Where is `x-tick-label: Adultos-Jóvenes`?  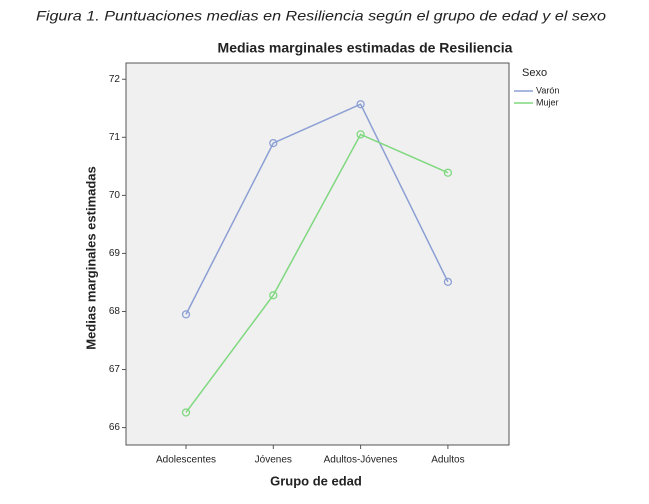
x-tick-label: Adultos-Jóvenes is located at coordinates (361, 460).